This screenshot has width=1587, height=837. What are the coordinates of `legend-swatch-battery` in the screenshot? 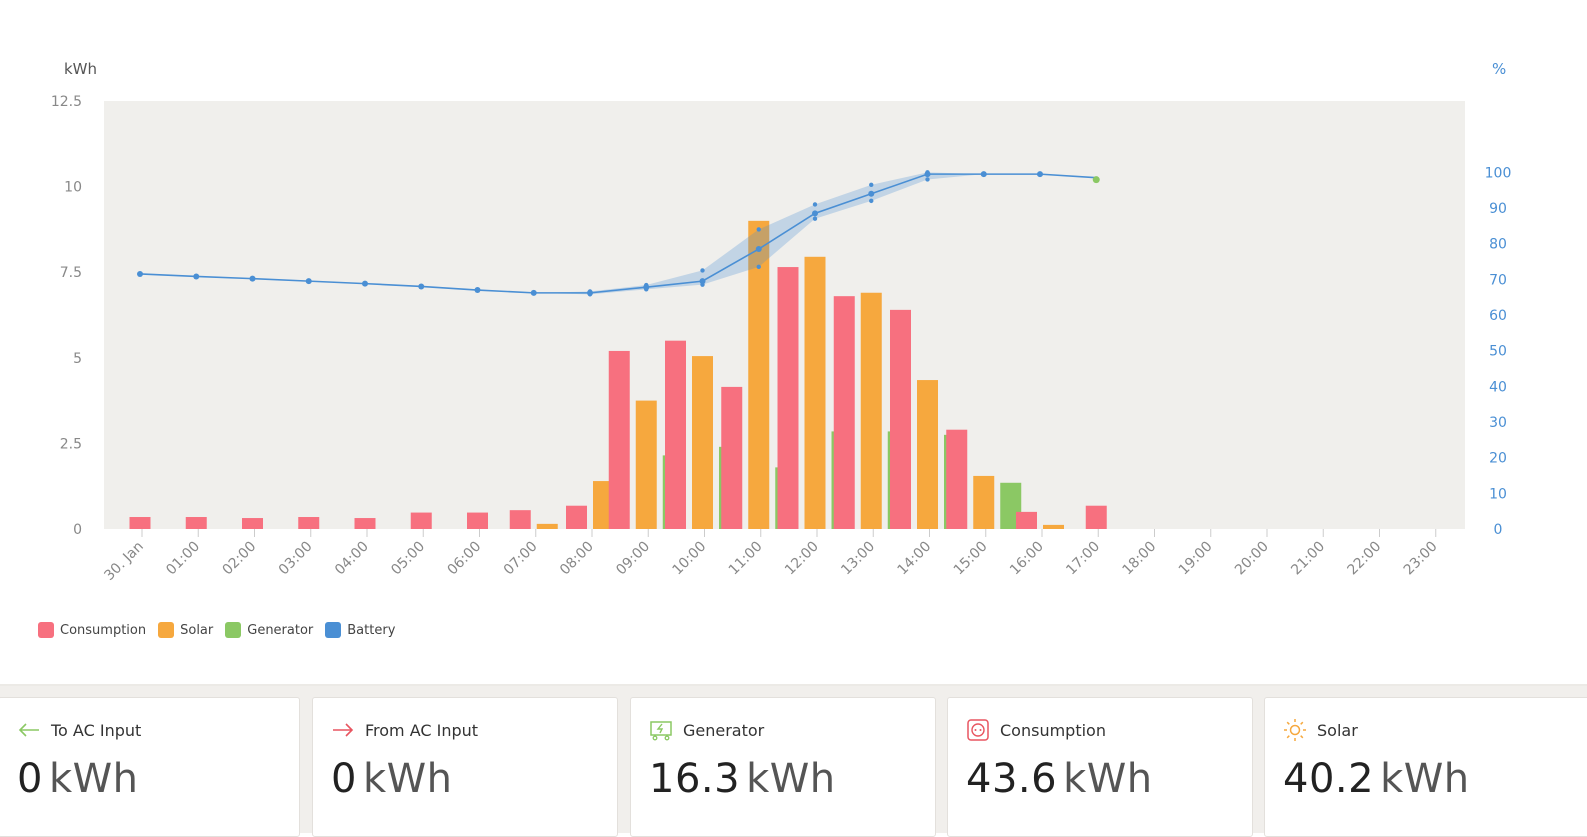 It's located at (333, 630).